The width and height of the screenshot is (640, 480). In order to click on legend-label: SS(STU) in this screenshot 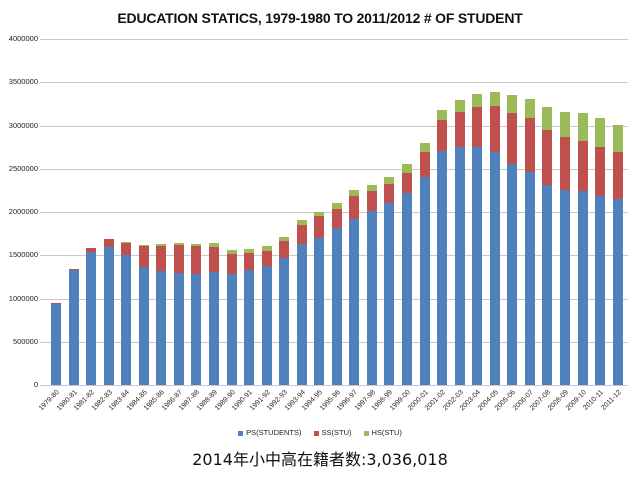, I will do `click(336, 432)`.